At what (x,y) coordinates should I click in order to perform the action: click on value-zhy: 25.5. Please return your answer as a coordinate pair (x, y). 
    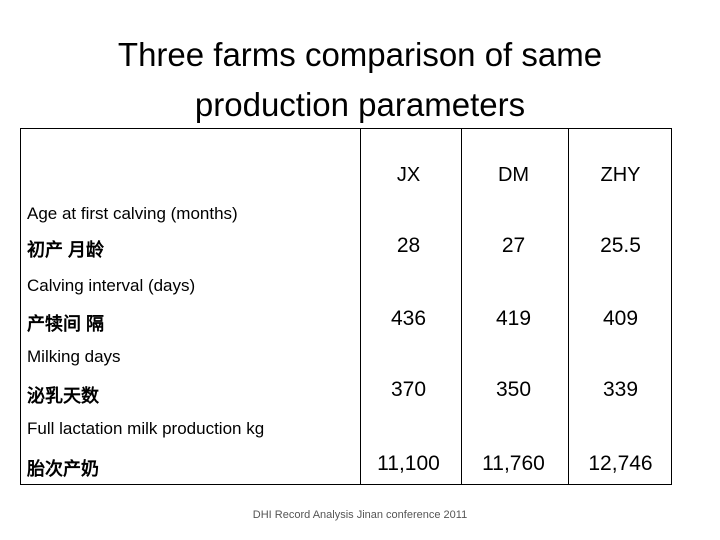
    Looking at the image, I should click on (620, 245).